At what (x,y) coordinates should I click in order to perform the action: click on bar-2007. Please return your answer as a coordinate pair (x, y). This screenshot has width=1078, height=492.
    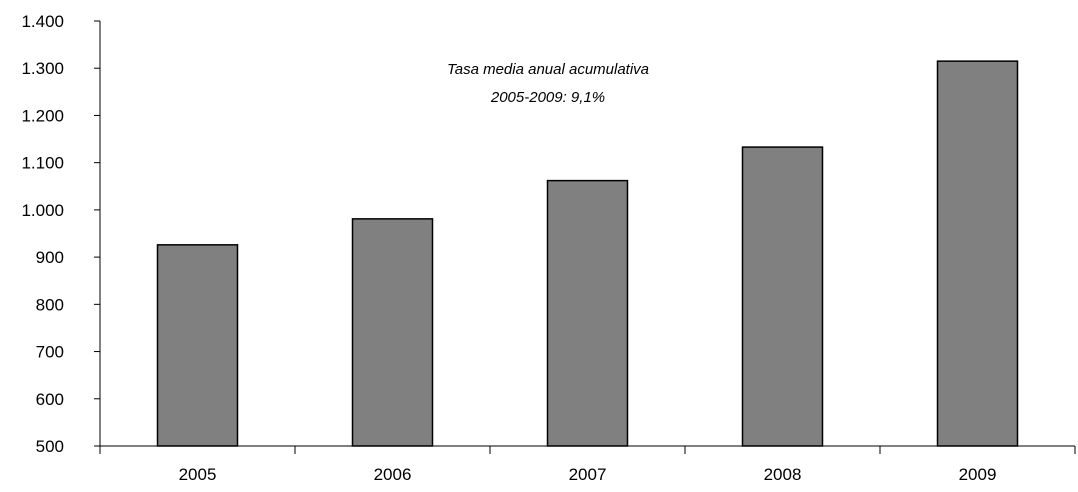
    Looking at the image, I should click on (587, 313).